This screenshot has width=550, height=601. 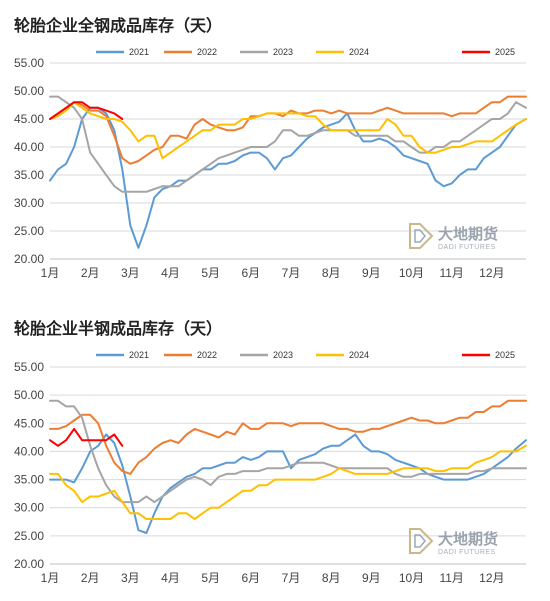 What do you see at coordinates (118, 328) in the screenshot?
I see `chart-title-semi-steel: 轮胎企业半钢成品库存（天）` at bounding box center [118, 328].